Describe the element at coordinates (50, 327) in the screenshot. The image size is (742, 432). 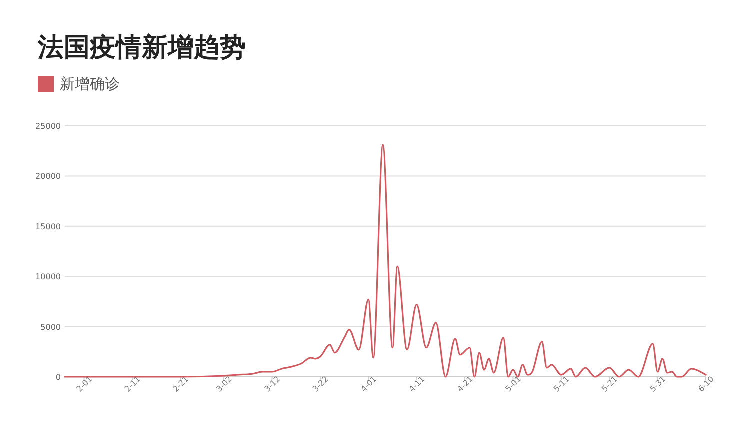
I see `y-tick-label: 5000` at that location.